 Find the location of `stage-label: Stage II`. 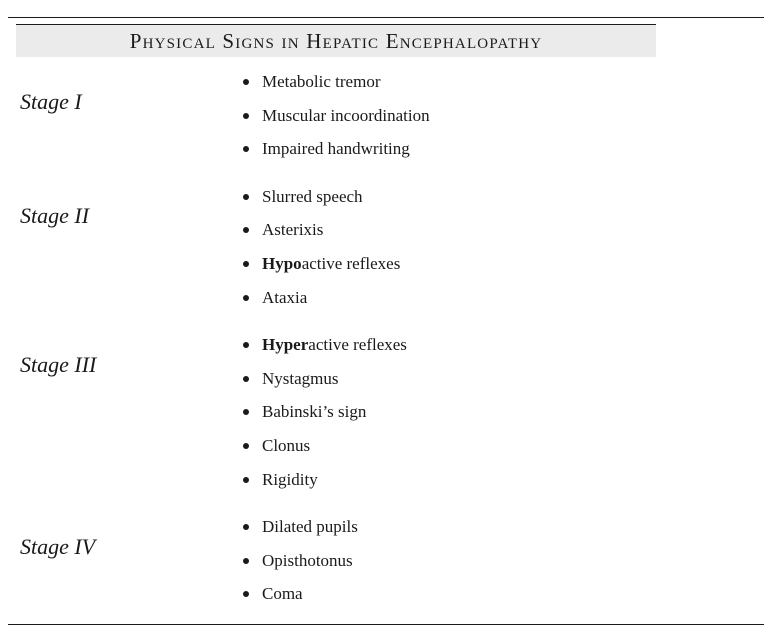

stage-label: Stage II is located at coordinates (55, 215).